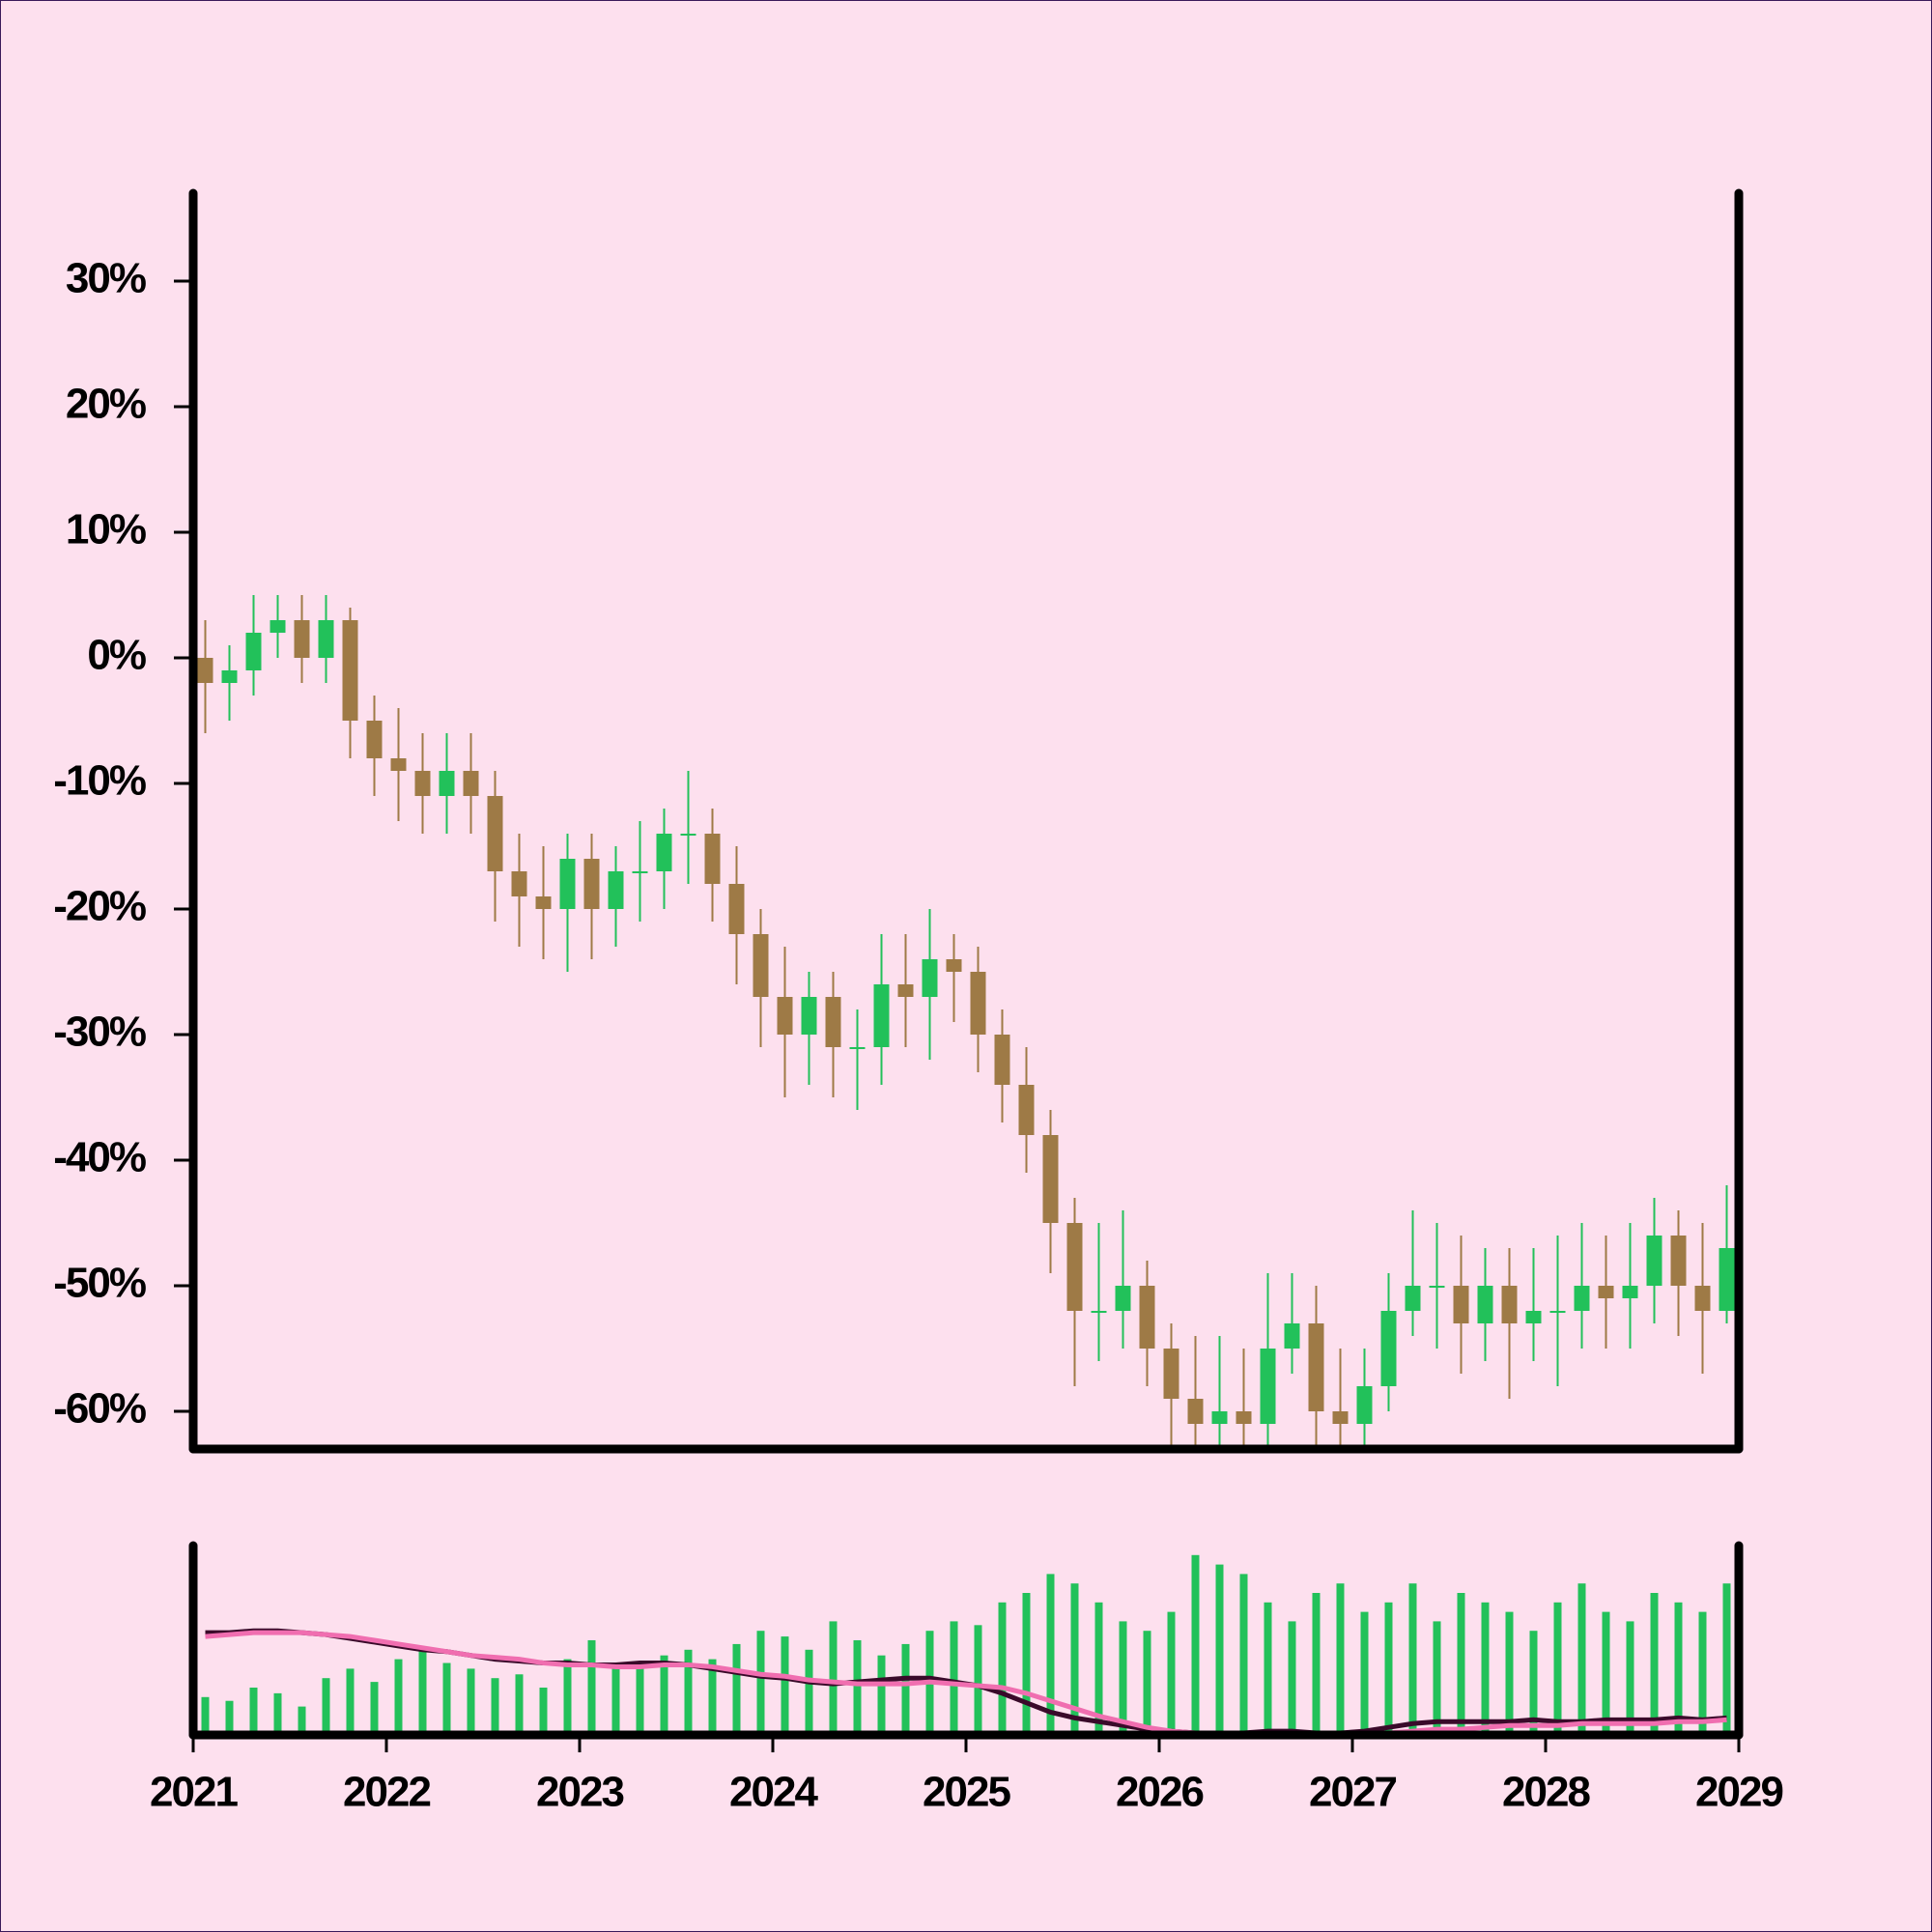 The width and height of the screenshot is (1932, 1932). What do you see at coordinates (194, 1792) in the screenshot?
I see `x-tick-label: 2021` at bounding box center [194, 1792].